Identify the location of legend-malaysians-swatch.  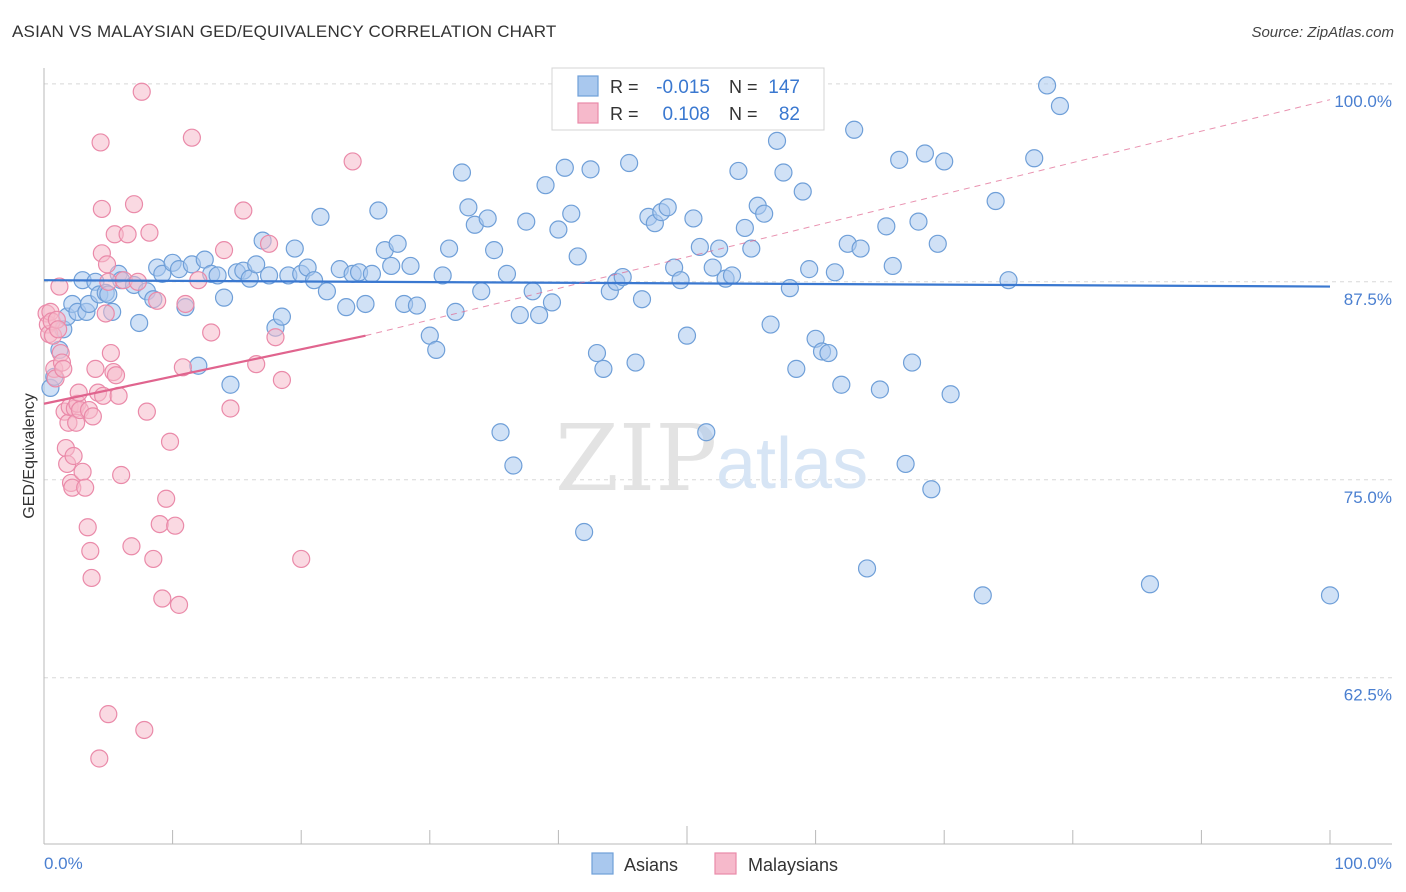
(725, 863).